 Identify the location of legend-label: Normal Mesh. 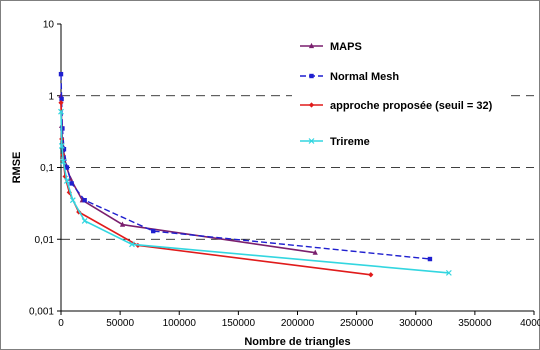
(364, 77).